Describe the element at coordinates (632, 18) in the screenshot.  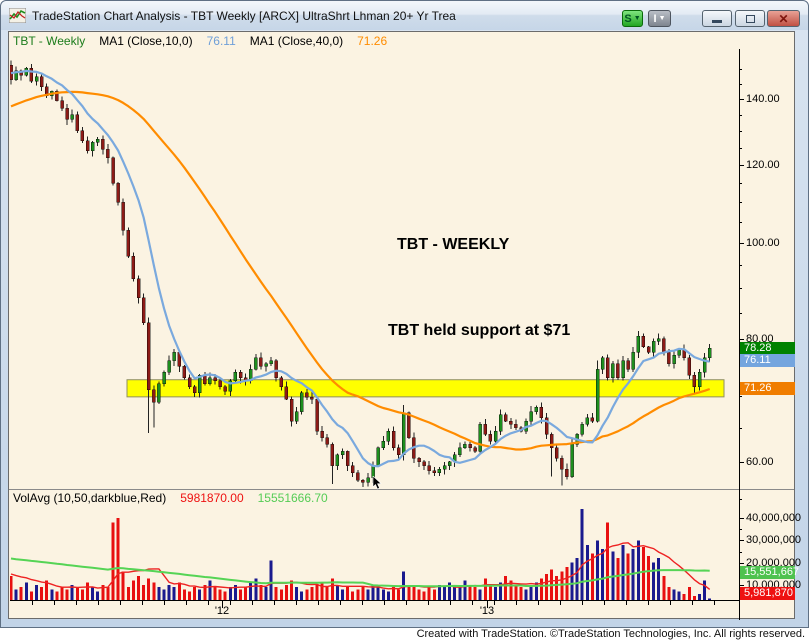
I see `s-dropdown-button: S ▼` at that location.